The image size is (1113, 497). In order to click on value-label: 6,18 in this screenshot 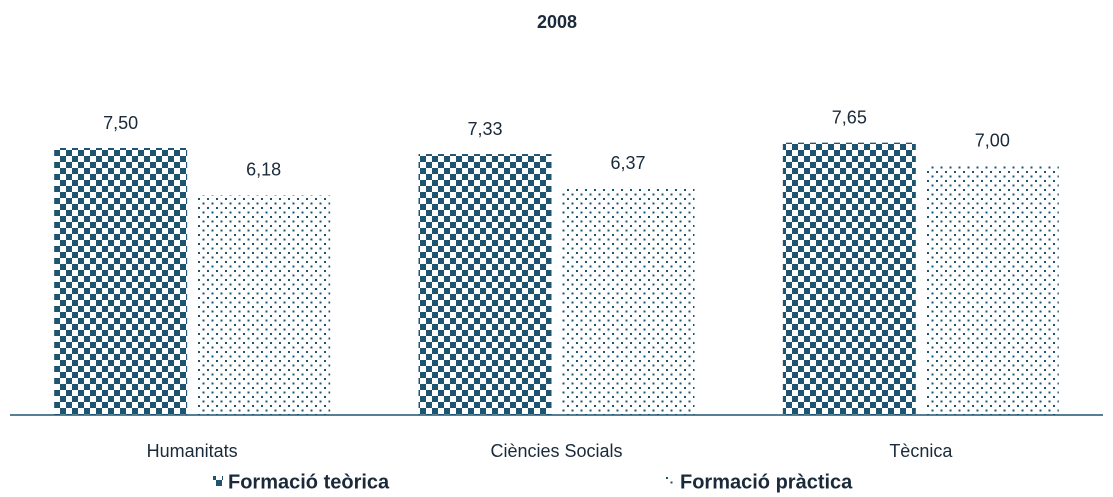, I will do `click(263, 170)`.